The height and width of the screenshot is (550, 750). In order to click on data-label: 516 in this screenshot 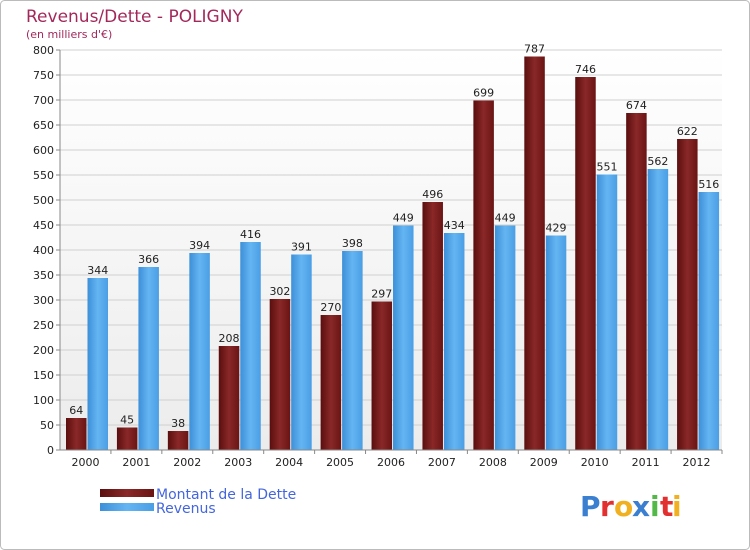, I will do `click(708, 184)`.